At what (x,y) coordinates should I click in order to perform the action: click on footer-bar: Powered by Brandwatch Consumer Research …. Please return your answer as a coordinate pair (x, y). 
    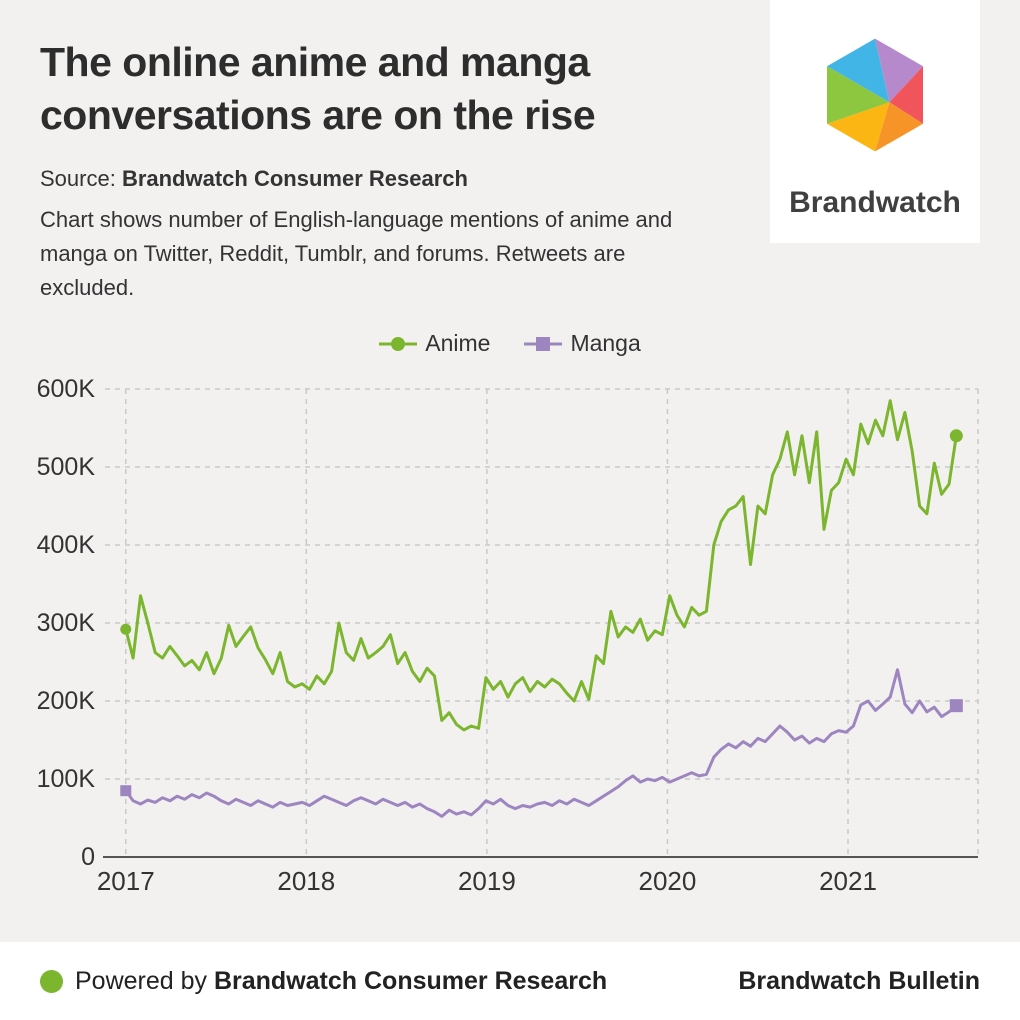
    Looking at the image, I should click on (510, 981).